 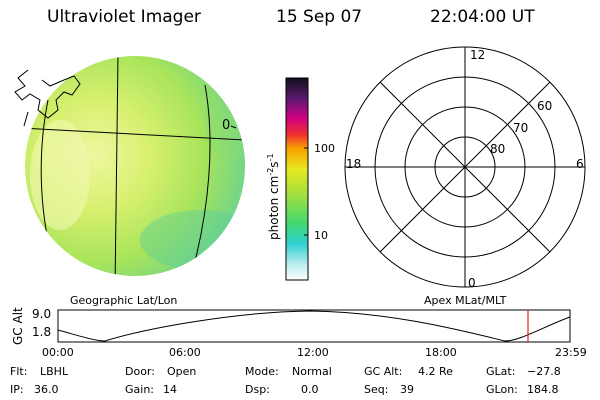 What do you see at coordinates (182, 371) in the screenshot?
I see `status-door-value: Open` at bounding box center [182, 371].